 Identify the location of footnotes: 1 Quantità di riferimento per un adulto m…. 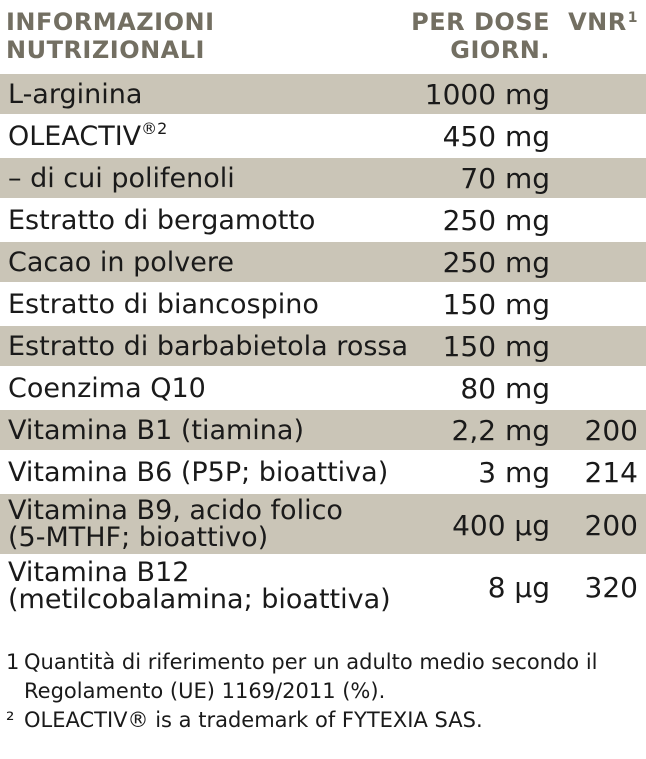
(324, 691).